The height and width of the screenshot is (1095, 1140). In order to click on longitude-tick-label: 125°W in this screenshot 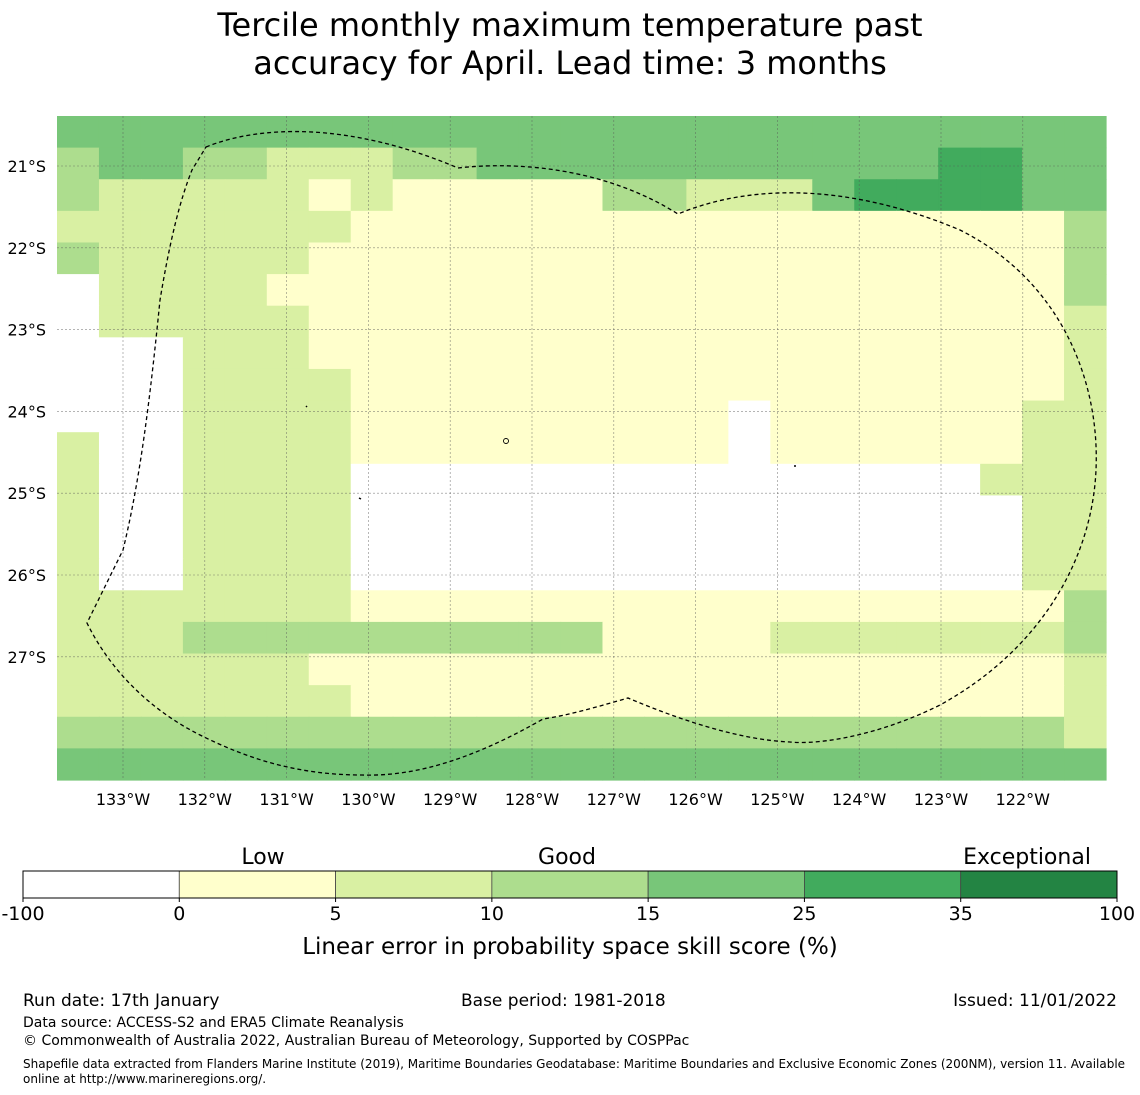, I will do `click(777, 799)`.